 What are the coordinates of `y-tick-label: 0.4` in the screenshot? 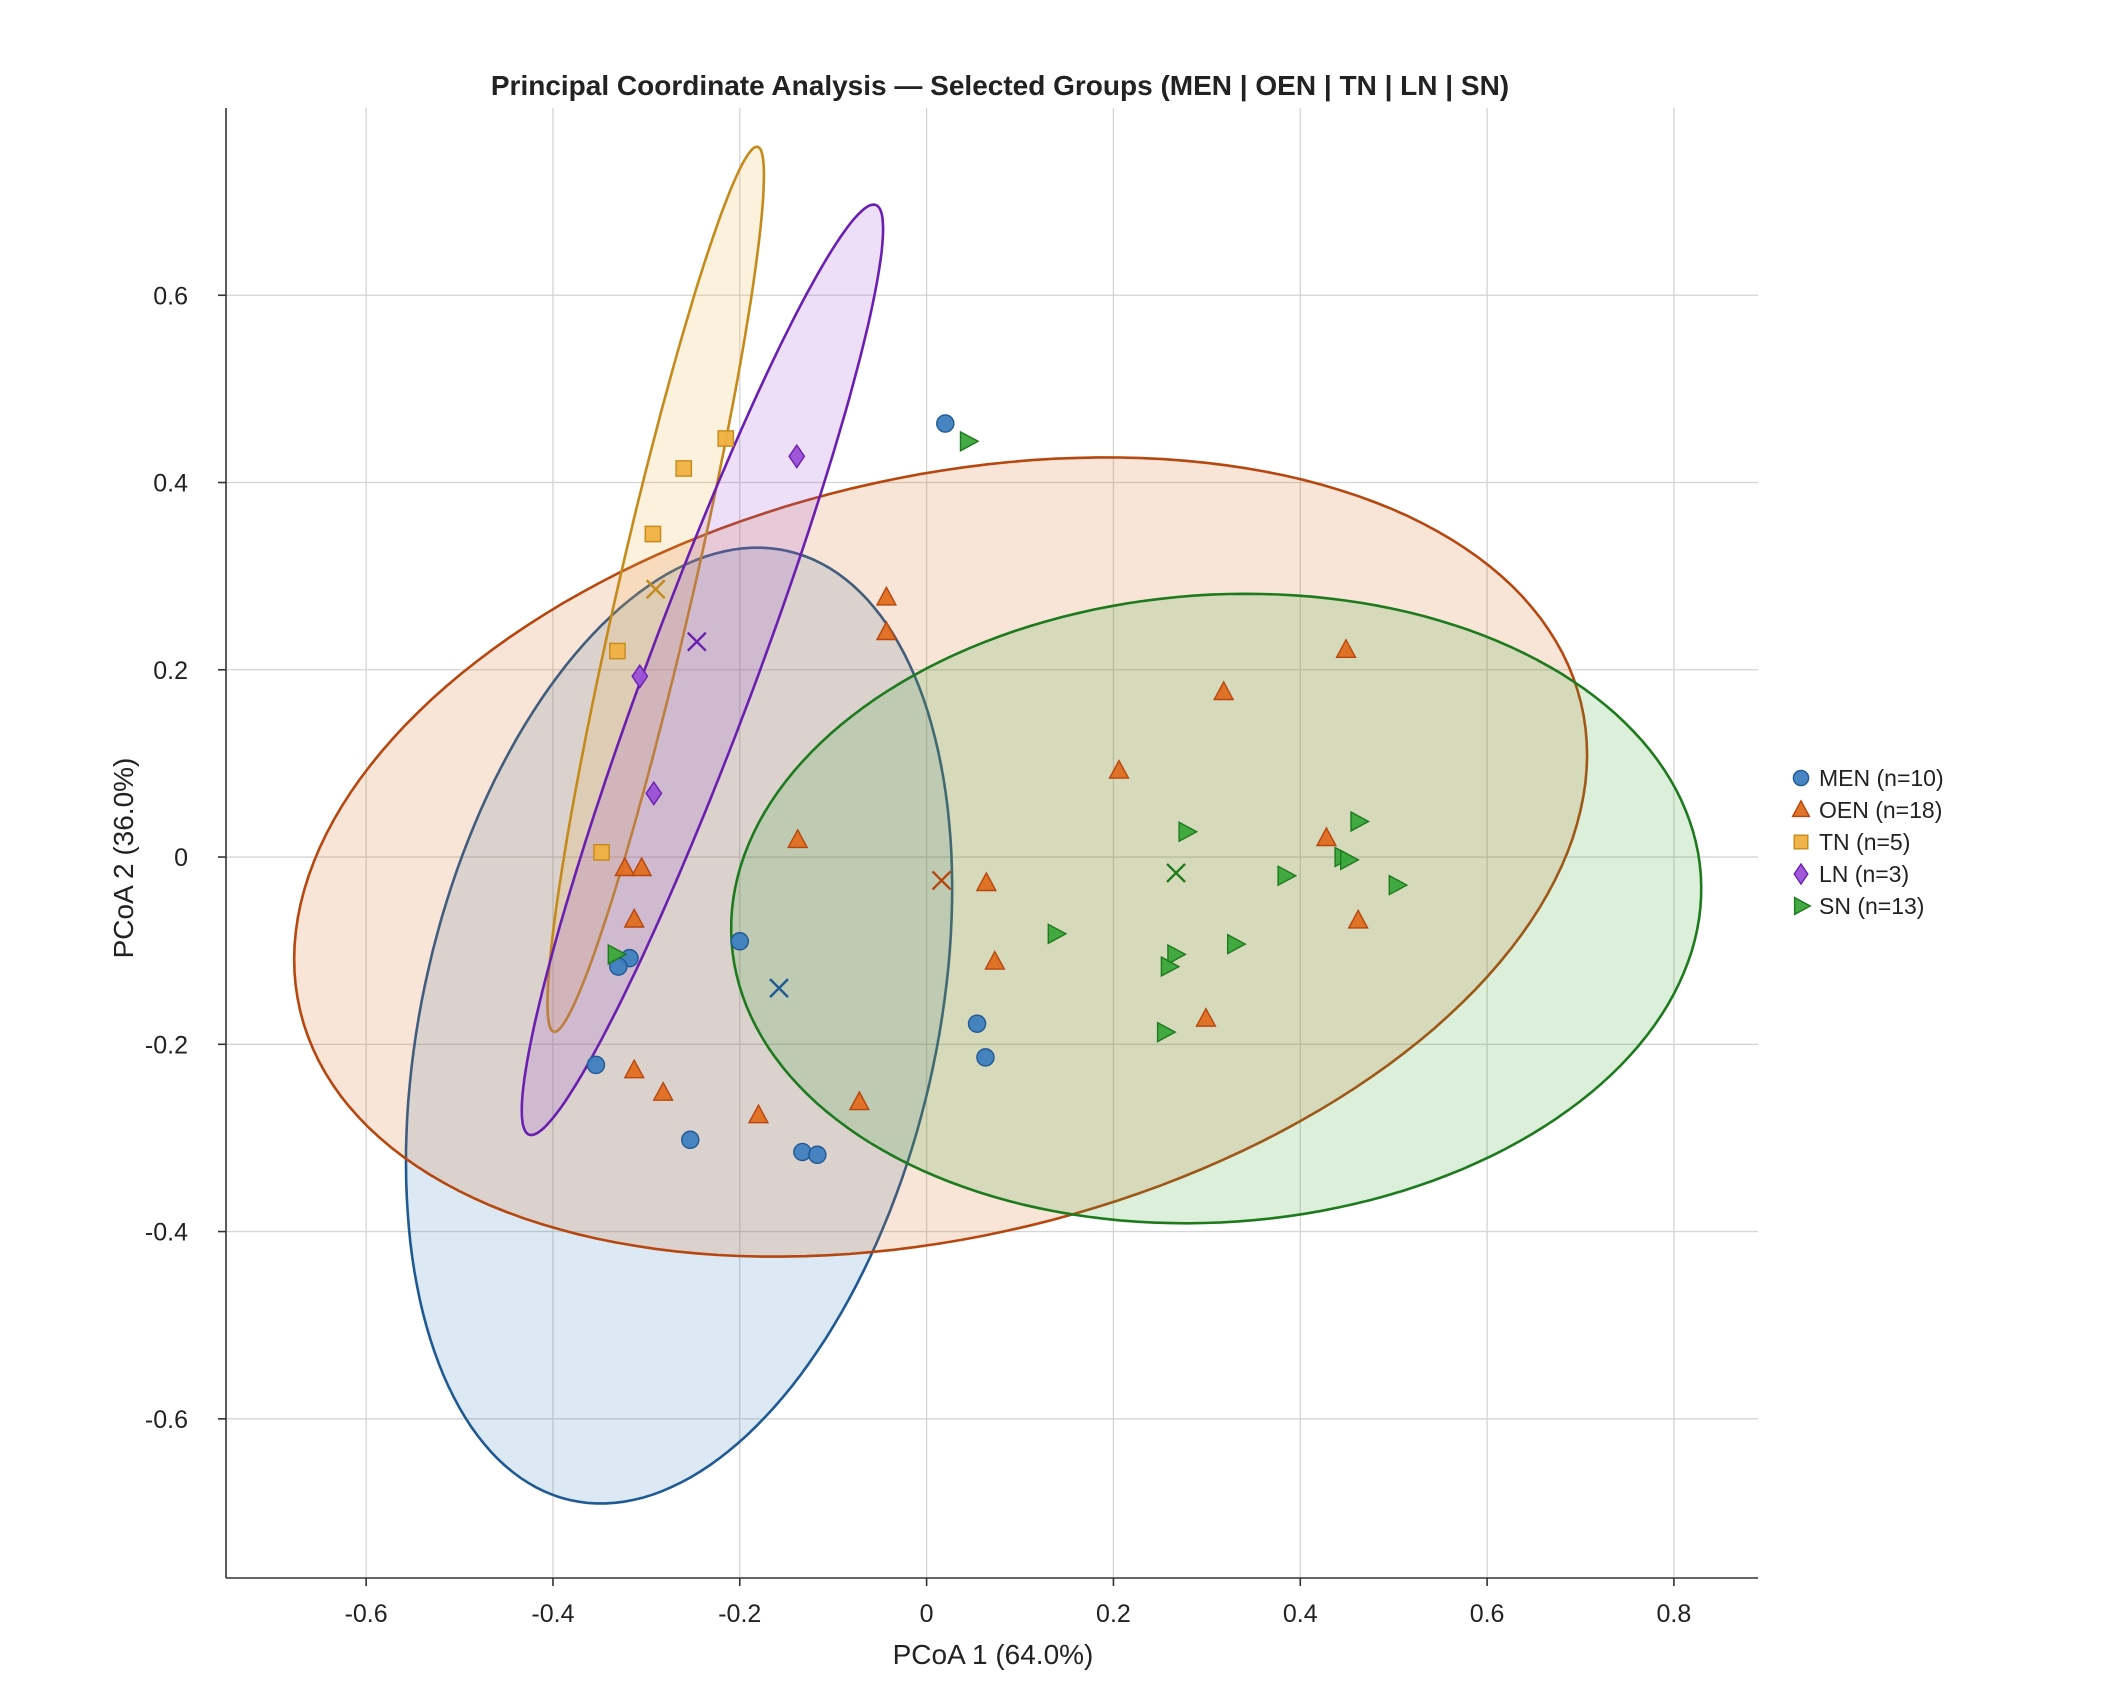 It's located at (170, 484).